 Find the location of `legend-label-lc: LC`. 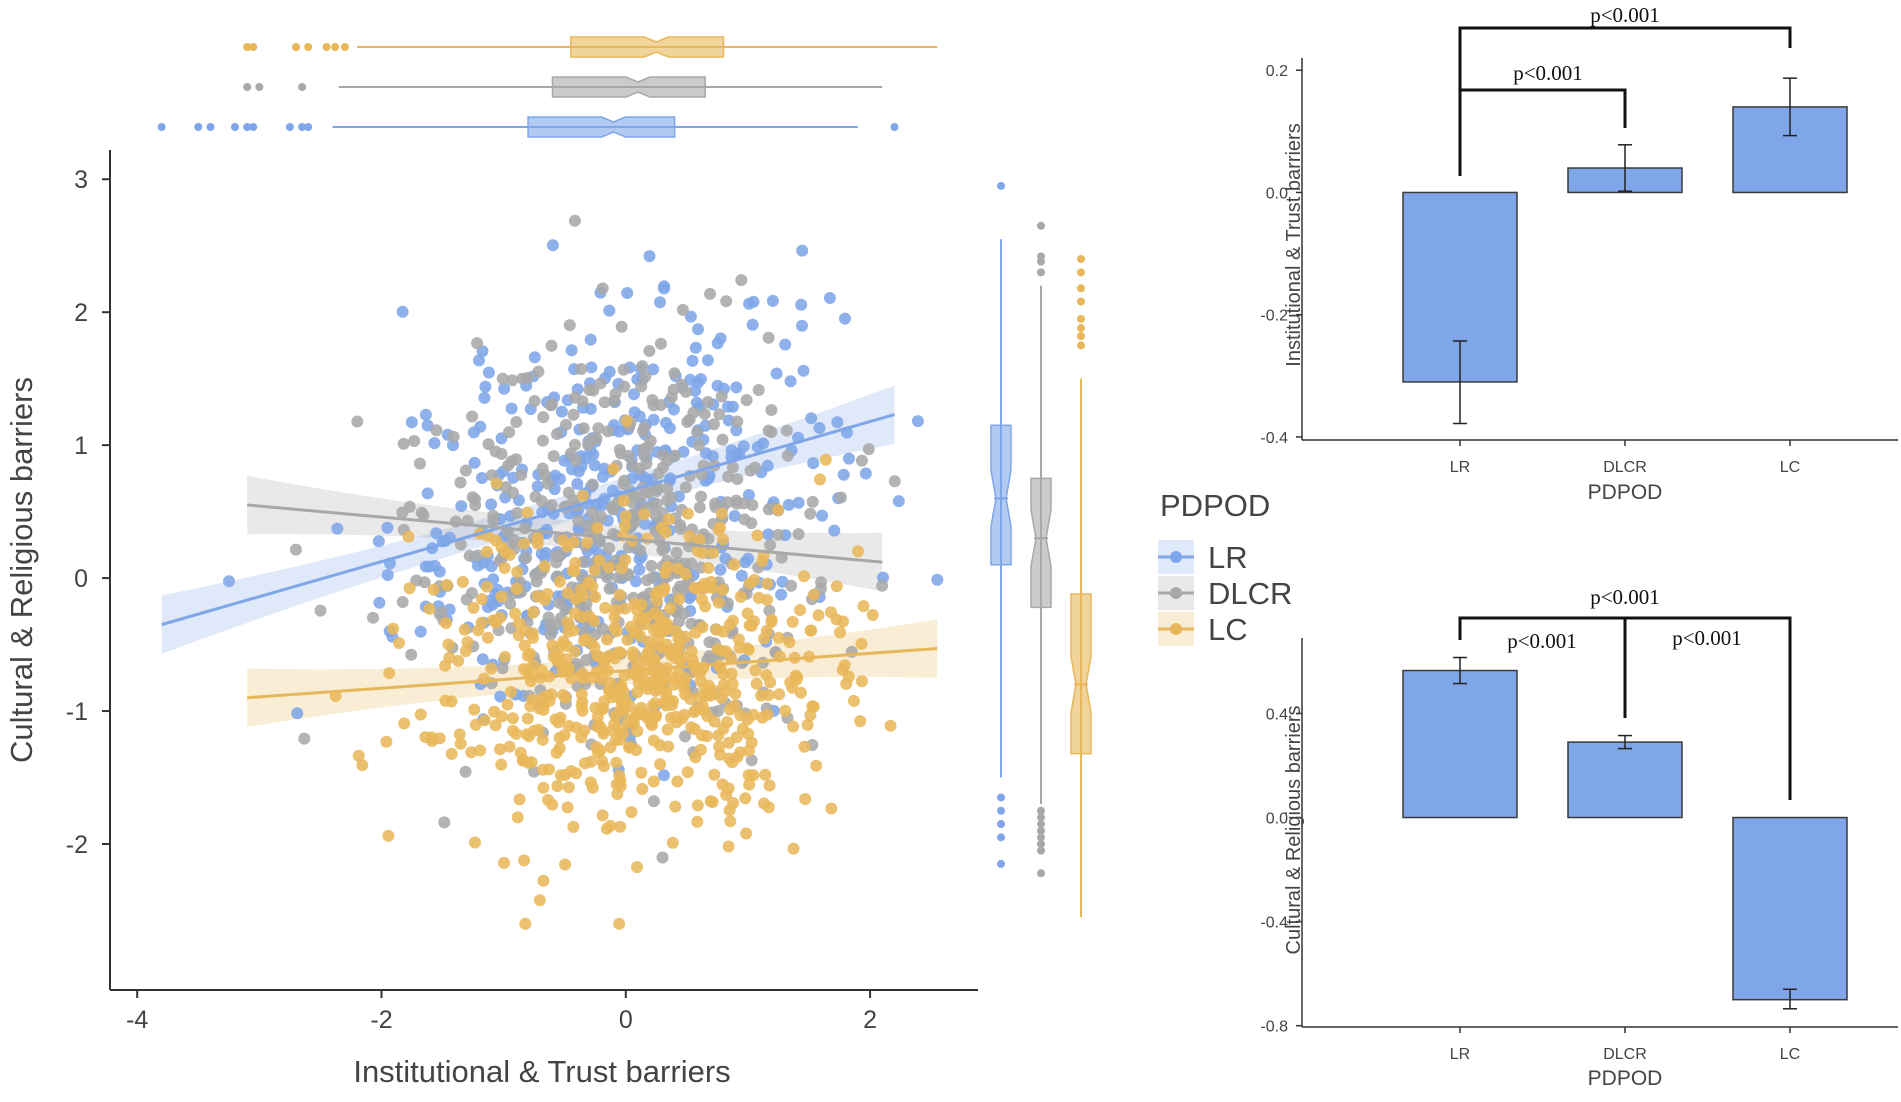

legend-label-lc: LC is located at coordinates (1228, 629).